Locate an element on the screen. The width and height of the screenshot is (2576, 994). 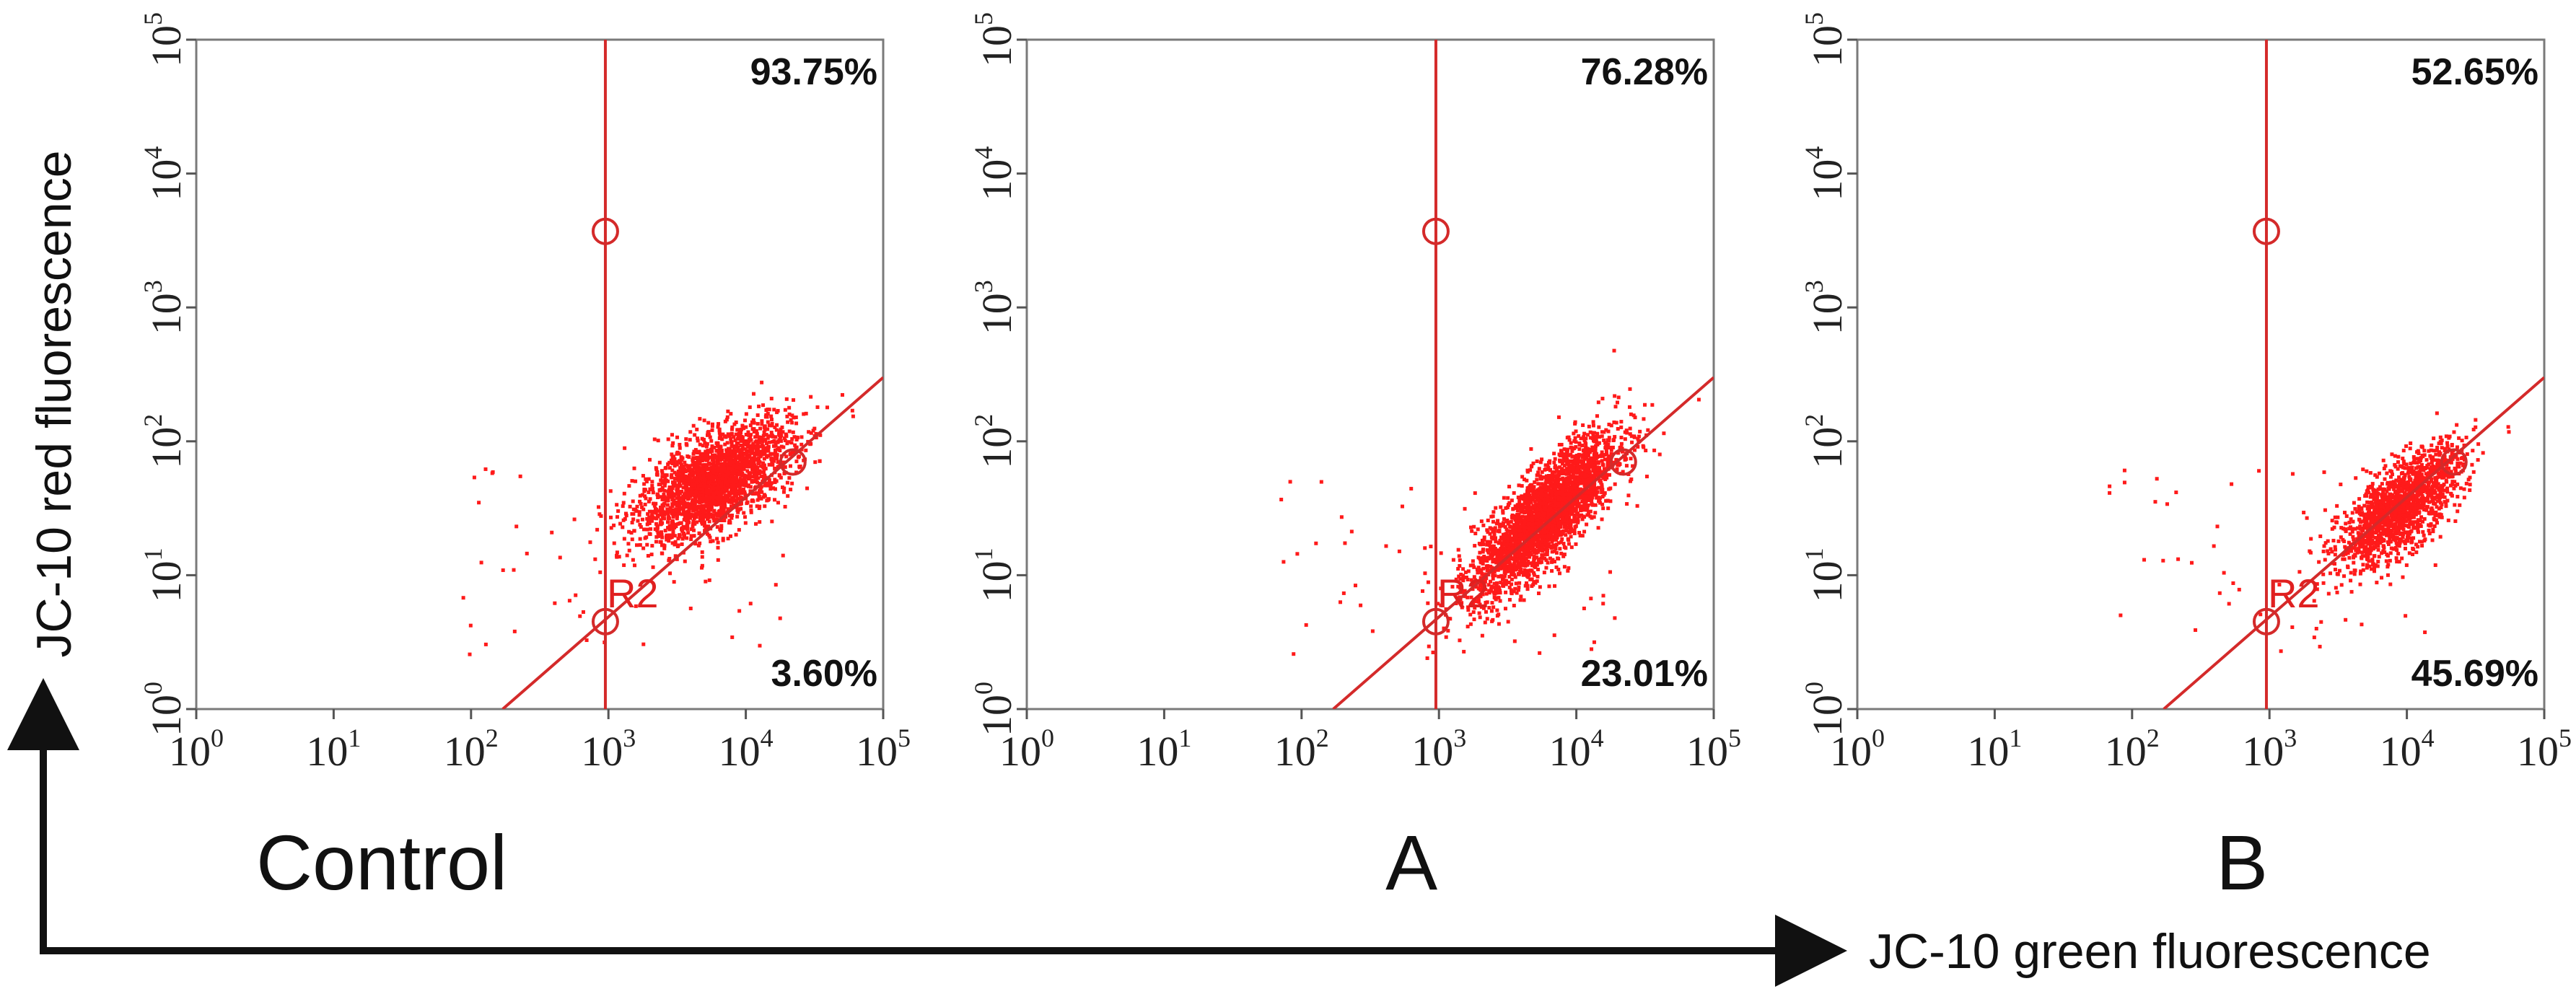
diagonal-gate-line is located at coordinates (692, 542).